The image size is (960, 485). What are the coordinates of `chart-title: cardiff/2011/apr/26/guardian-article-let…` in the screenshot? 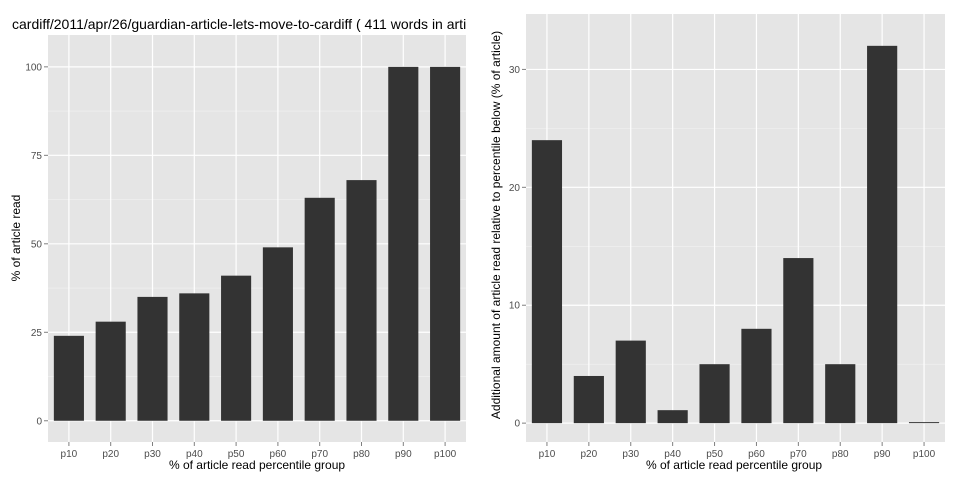 It's located at (239, 24).